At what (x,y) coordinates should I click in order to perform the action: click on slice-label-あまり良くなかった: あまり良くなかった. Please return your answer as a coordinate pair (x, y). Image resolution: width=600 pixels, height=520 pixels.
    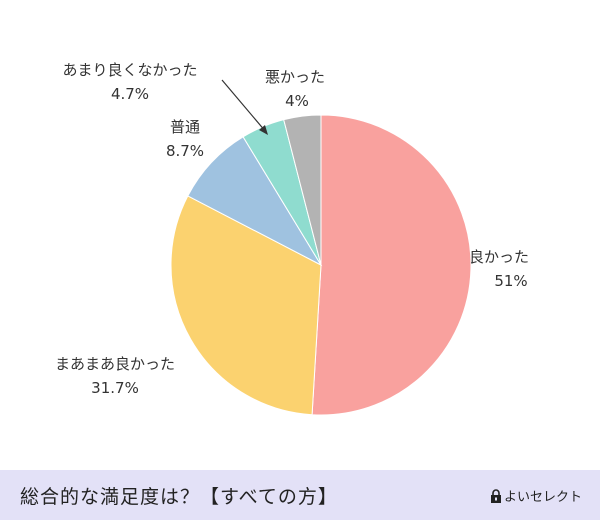
    Looking at the image, I should click on (129, 70).